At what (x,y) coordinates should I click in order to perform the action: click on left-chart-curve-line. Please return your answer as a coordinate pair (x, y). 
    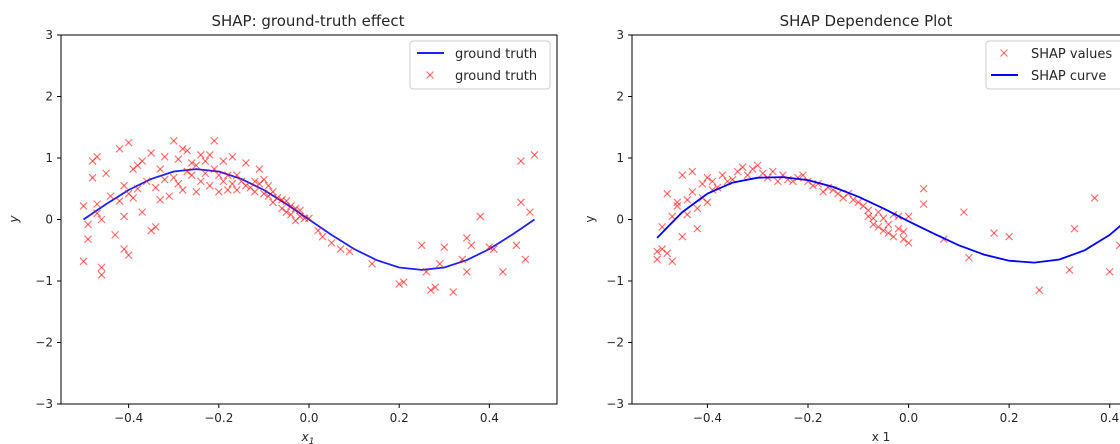
    Looking at the image, I should click on (309, 219).